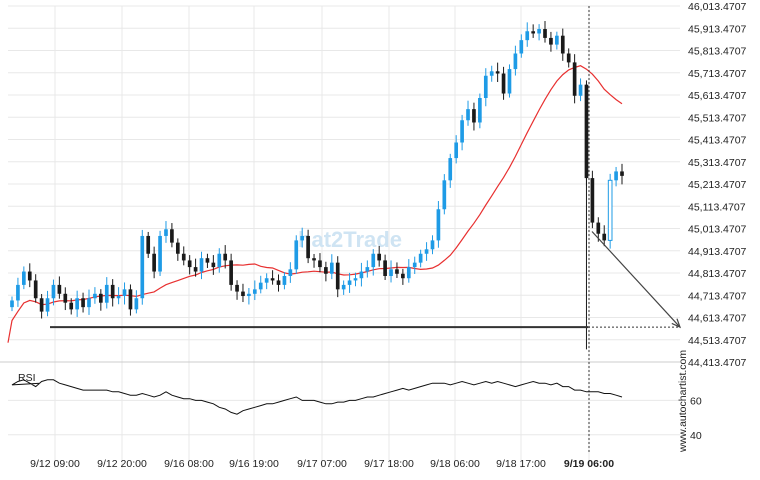 The image size is (760, 480). I want to click on price-tick-label: 45,913.4707, so click(717, 29).